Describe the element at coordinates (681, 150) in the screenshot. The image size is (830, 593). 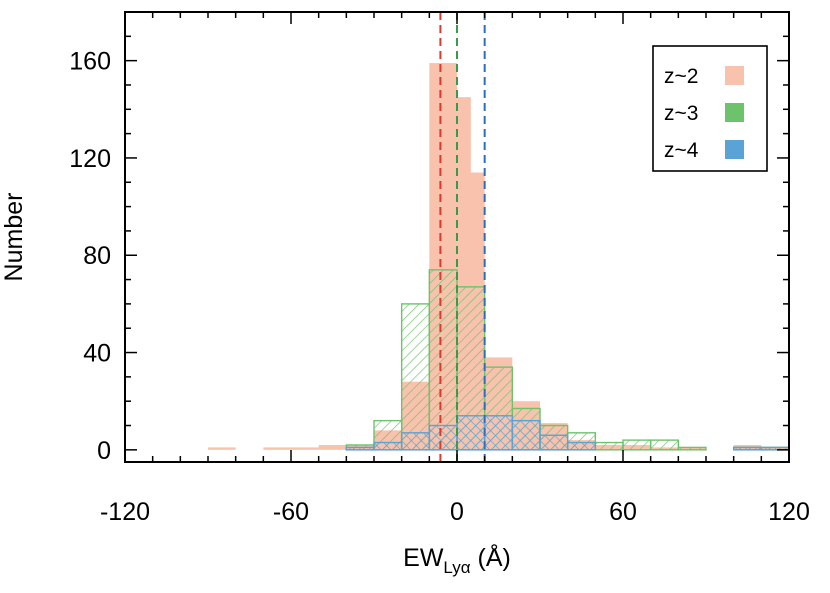
I see `legend-label: z~4` at that location.